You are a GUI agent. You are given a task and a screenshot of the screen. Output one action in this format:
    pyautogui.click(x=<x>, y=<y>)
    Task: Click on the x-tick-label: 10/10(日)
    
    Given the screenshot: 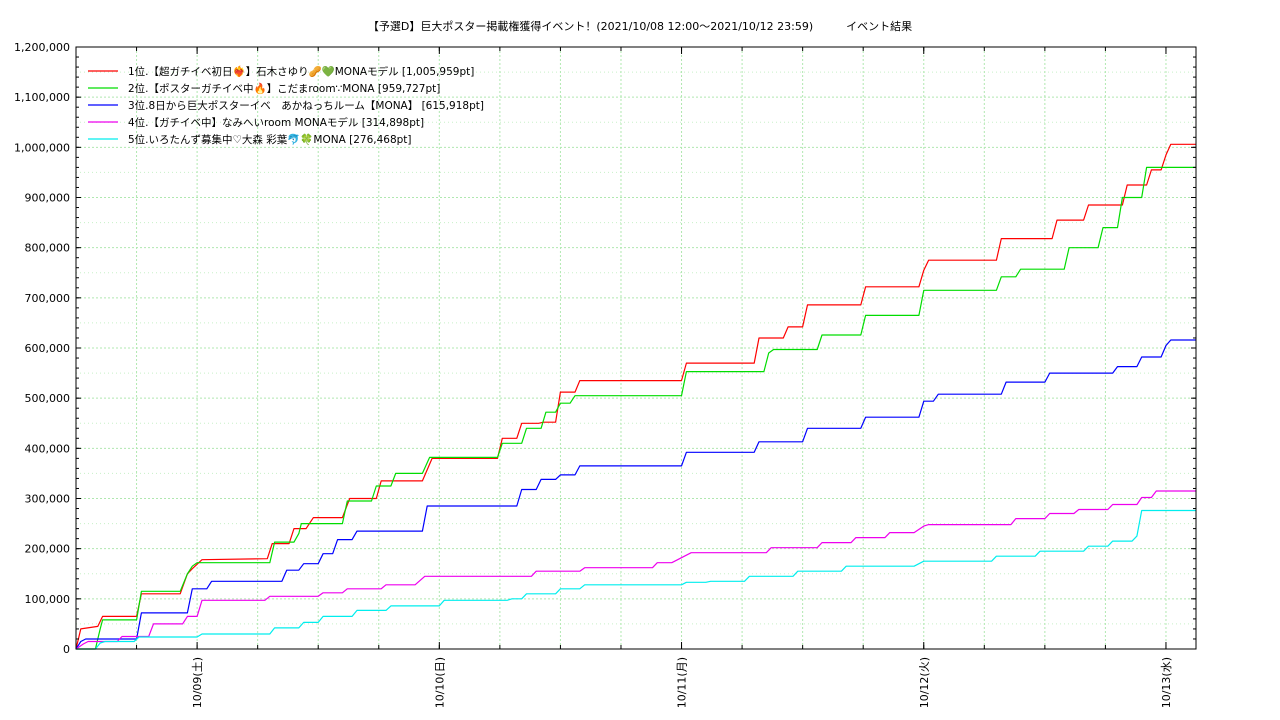 What is the action you would take?
    pyautogui.click(x=439, y=682)
    